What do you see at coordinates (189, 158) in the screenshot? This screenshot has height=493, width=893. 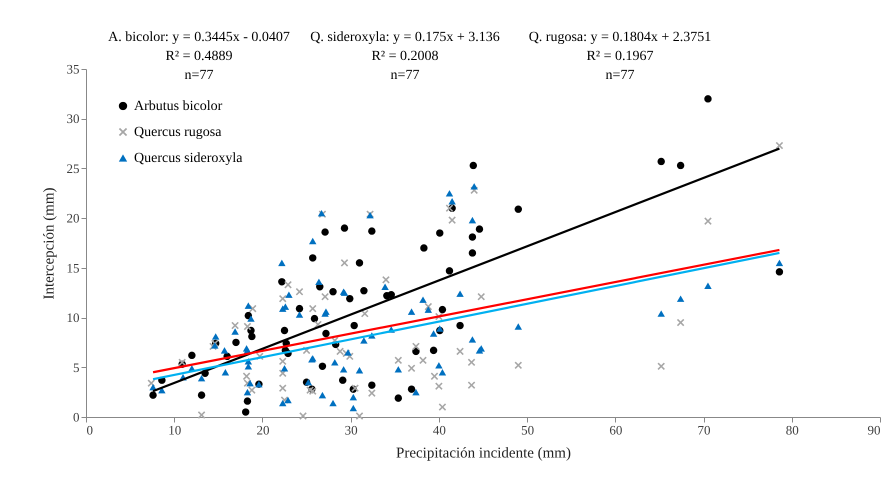 I see `legend-label: Quercus sideroxyla` at bounding box center [189, 158].